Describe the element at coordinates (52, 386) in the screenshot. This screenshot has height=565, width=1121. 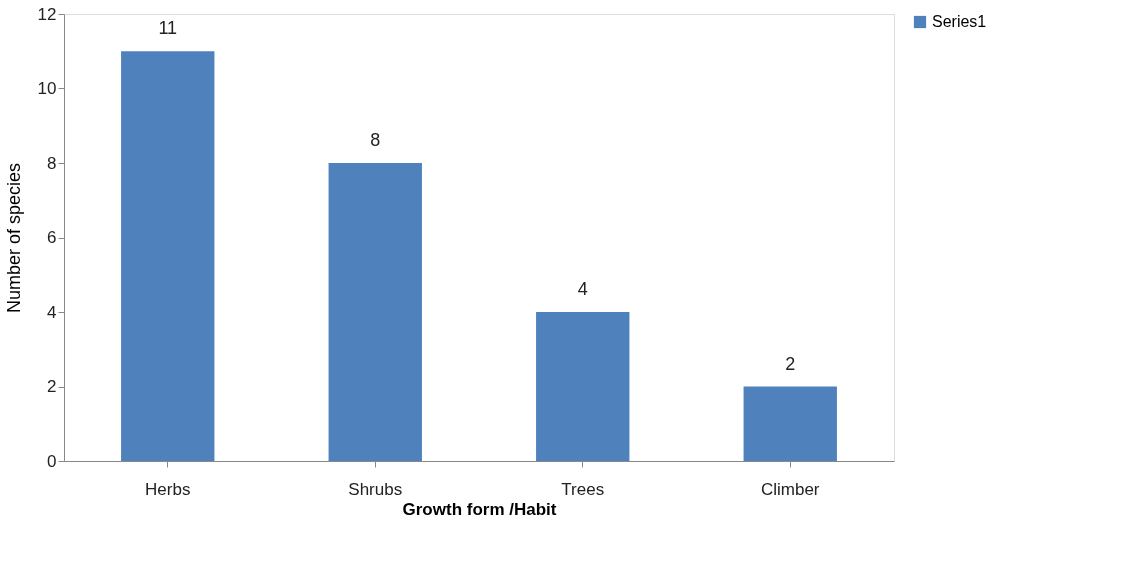
I see `y-tick-label: 2` at that location.